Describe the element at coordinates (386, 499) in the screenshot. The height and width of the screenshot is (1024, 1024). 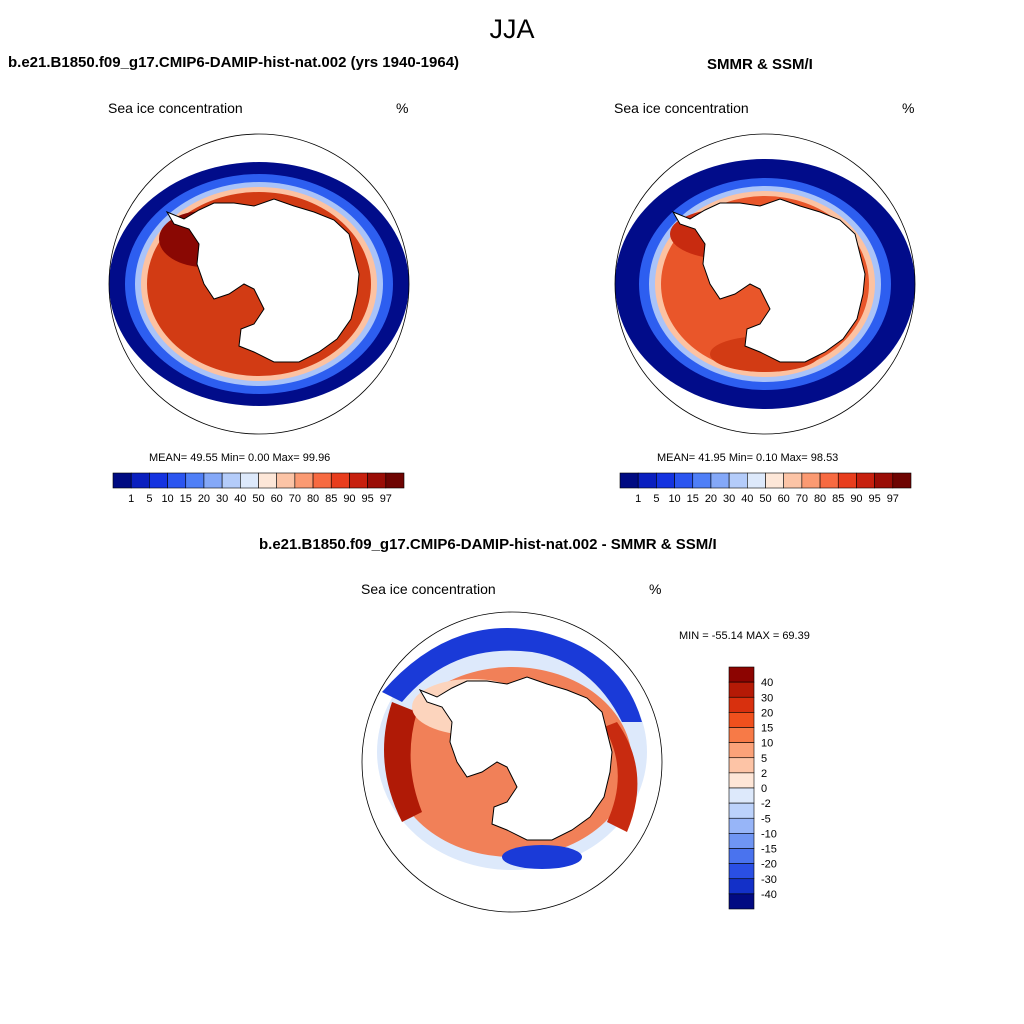
I see `colorbar-1-tick-label: 97` at that location.